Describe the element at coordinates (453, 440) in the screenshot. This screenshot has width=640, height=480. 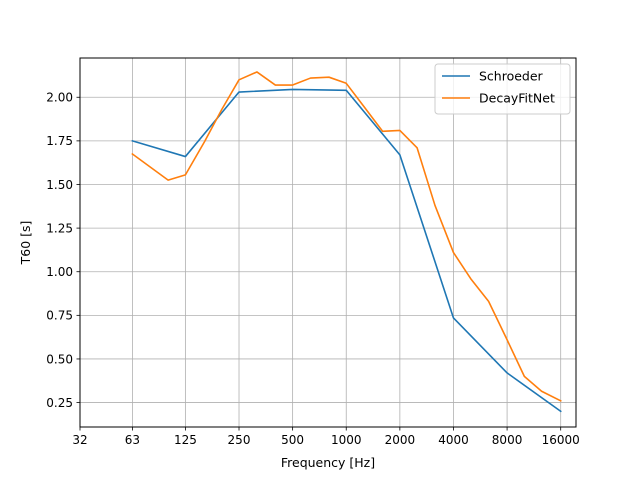
I see `x-tick-label: 4000` at that location.